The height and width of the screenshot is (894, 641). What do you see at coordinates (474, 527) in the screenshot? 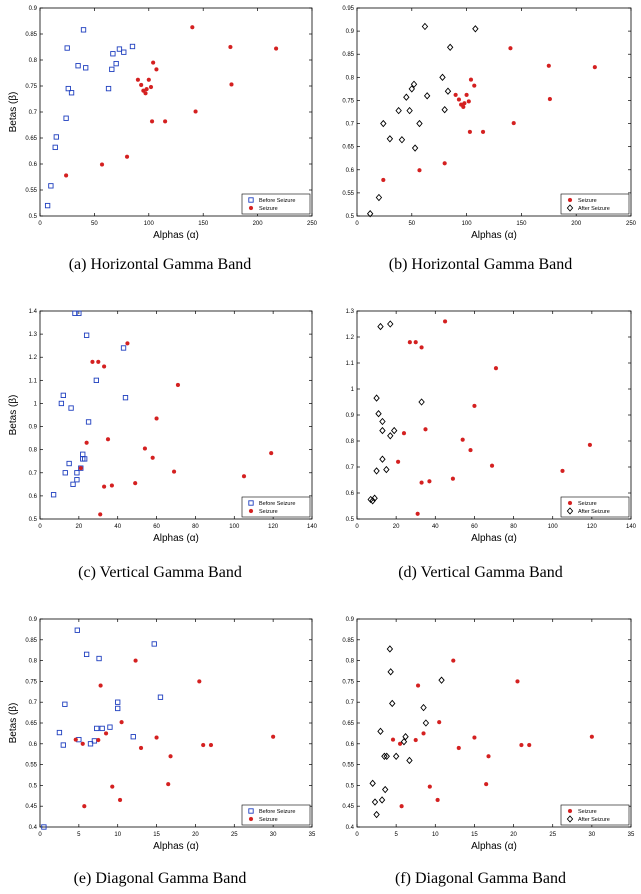
I see `x-tick-label: 60` at bounding box center [474, 527].